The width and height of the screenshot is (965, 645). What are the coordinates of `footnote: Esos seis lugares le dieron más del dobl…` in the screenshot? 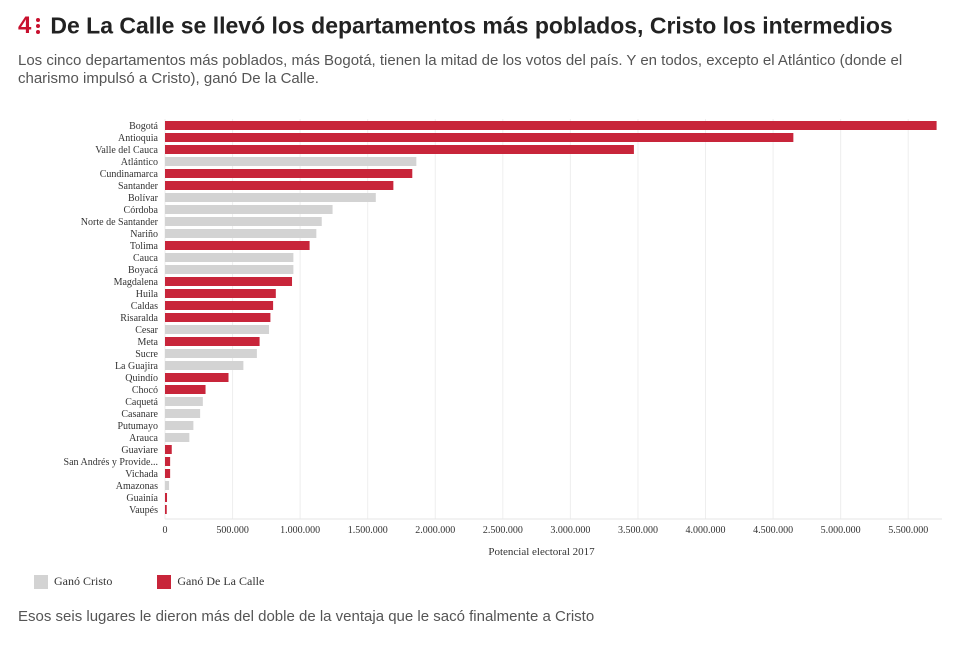 It's located at (306, 616).